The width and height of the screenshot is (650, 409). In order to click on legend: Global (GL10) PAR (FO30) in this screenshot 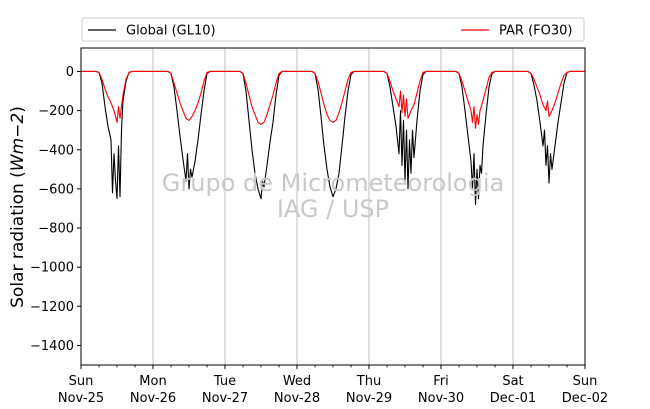, I will do `click(333, 29)`.